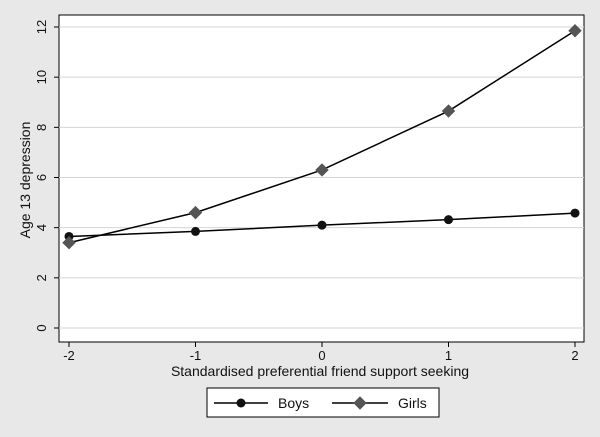 This screenshot has width=600, height=437. What do you see at coordinates (195, 231) in the screenshot?
I see `point-boys--1` at bounding box center [195, 231].